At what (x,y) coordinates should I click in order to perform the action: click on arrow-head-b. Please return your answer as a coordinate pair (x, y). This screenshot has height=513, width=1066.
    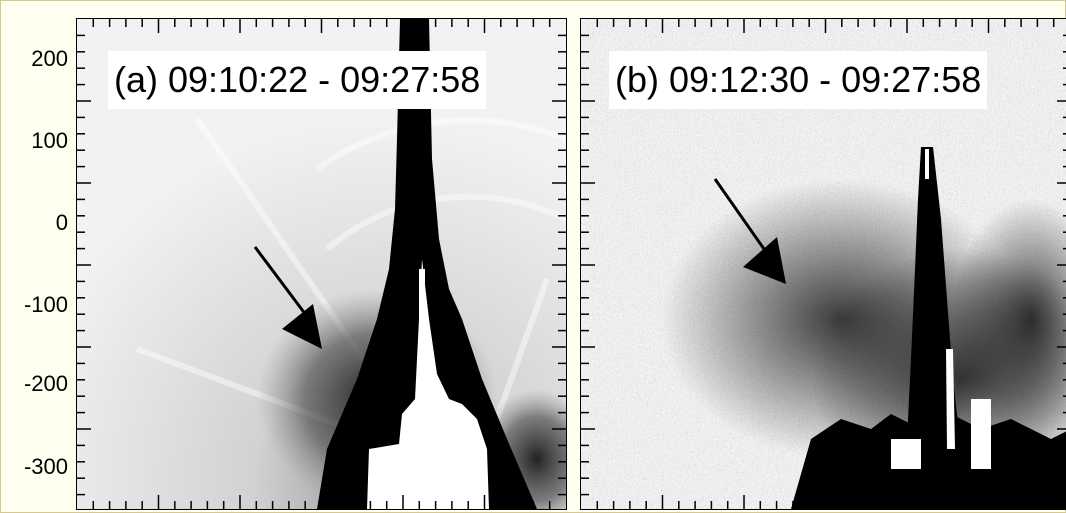
    Looking at the image, I should click on (764, 260).